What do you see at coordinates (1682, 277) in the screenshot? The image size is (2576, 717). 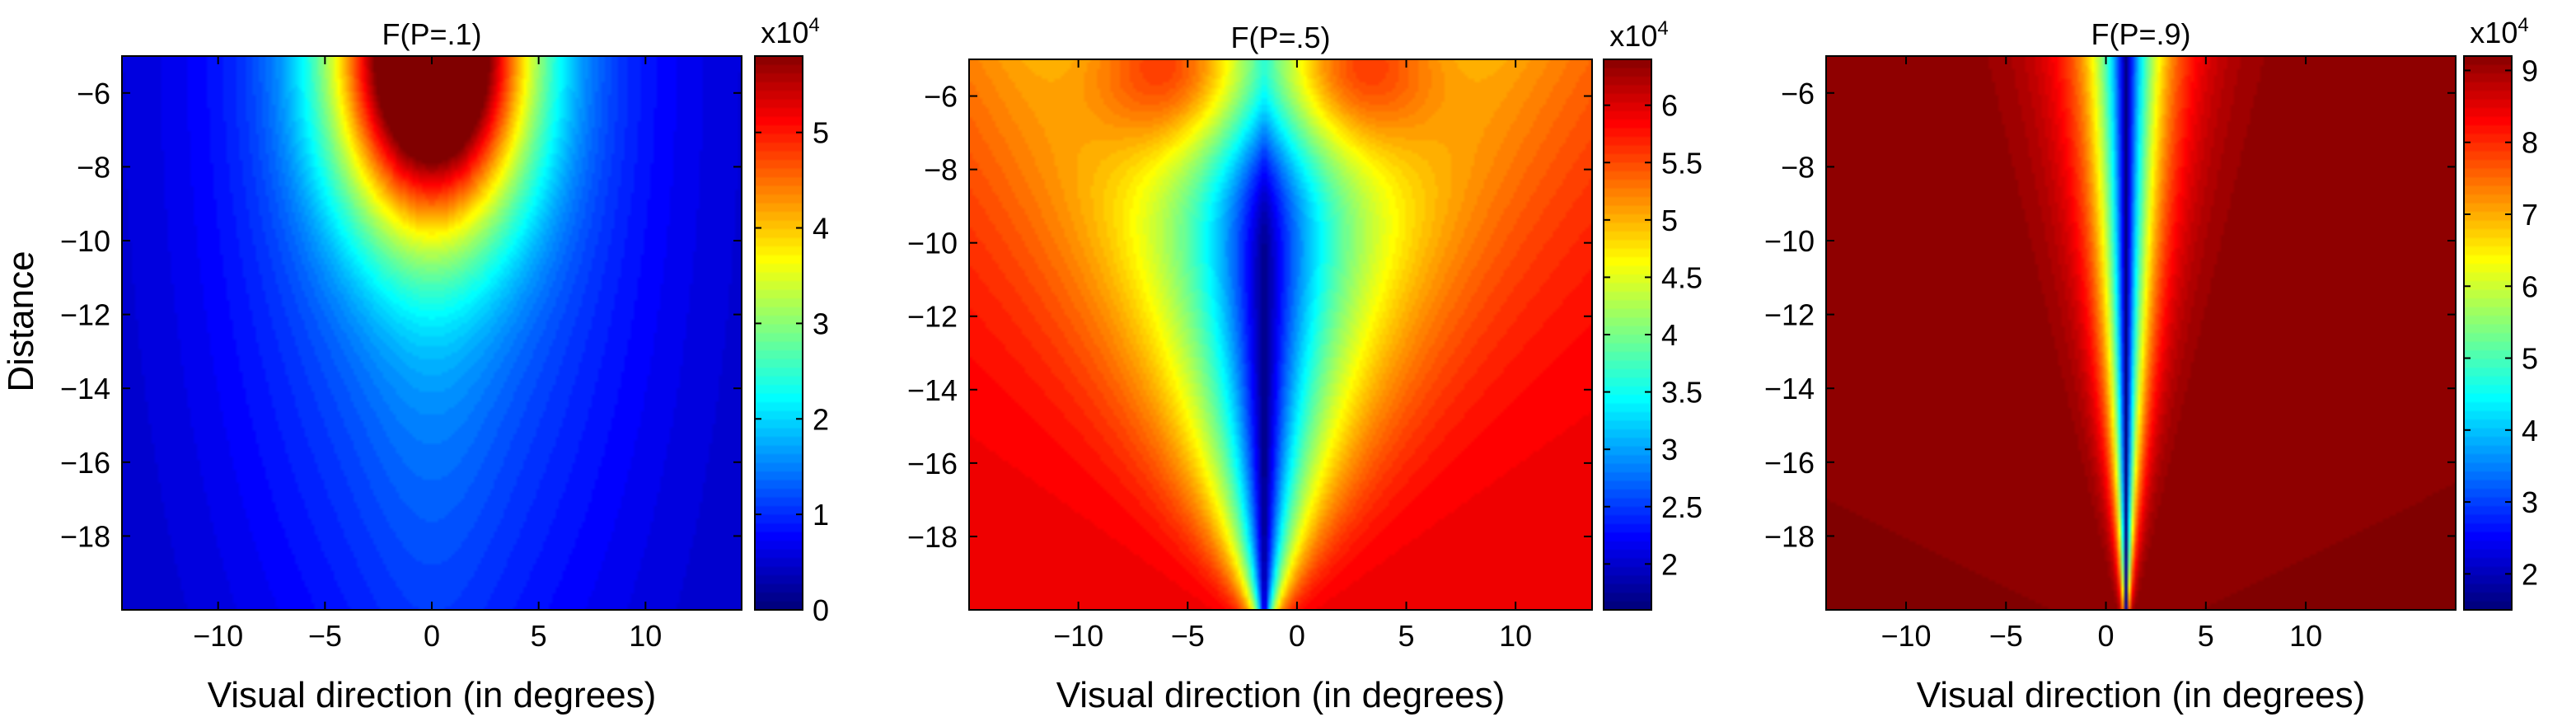 I see `colorbar-tick-label: 4.5` at bounding box center [1682, 277].